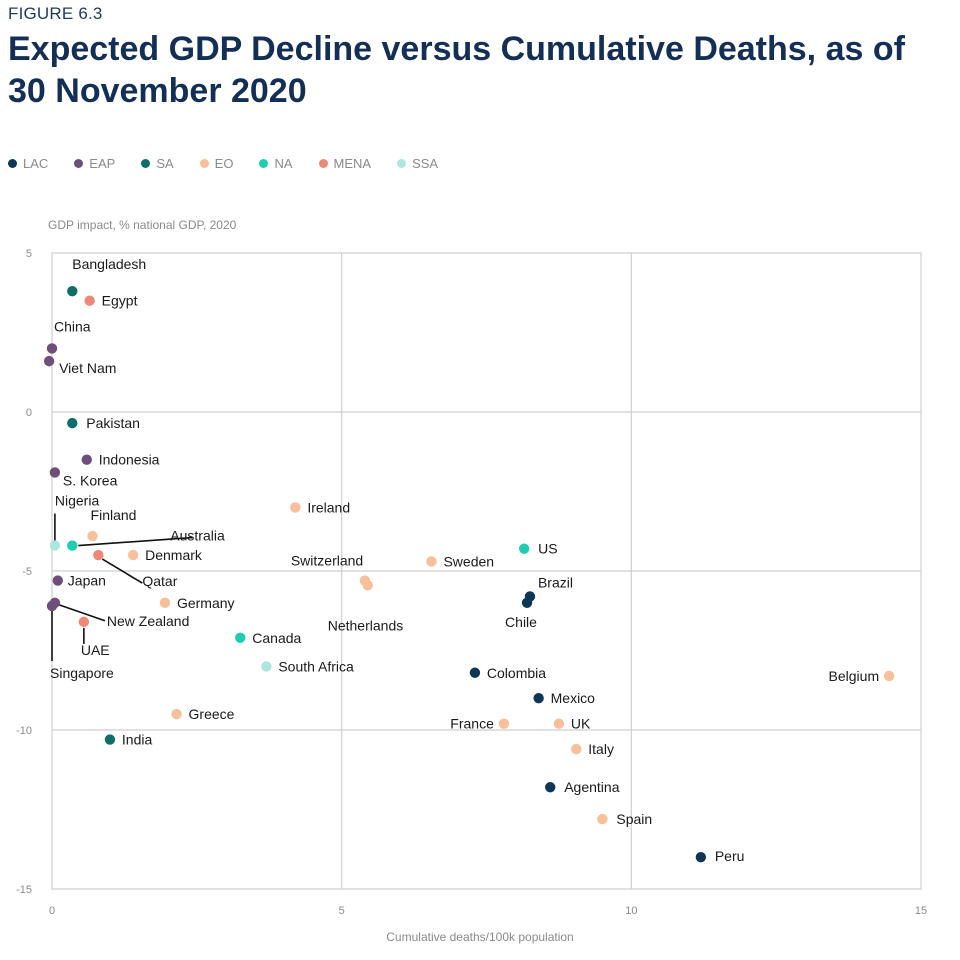  I want to click on point-label: Egypt, so click(120, 301).